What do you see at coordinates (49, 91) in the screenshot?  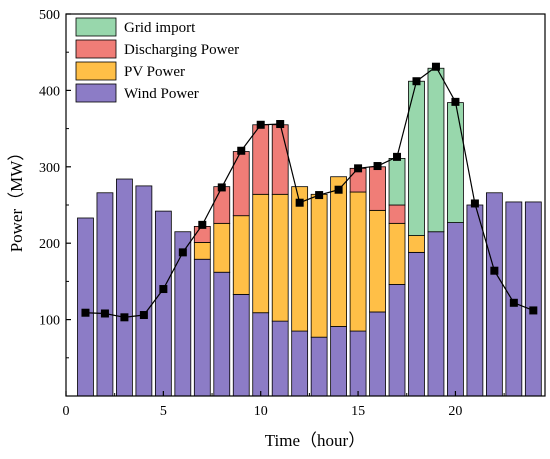 I see `y-tick-label-400: 400` at bounding box center [49, 91].